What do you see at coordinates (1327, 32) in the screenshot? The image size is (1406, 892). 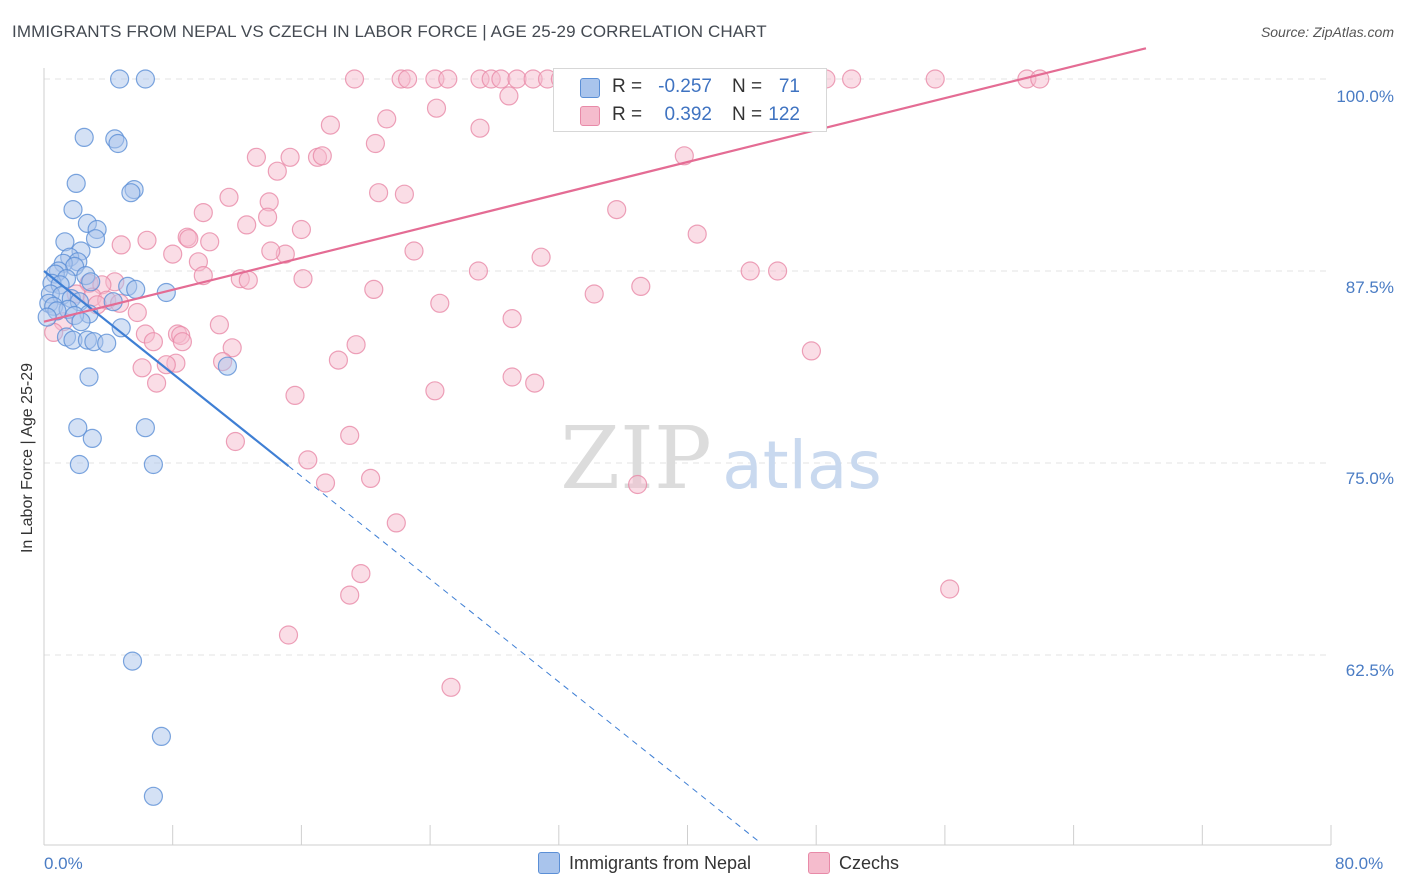 I see `source-label: Source: ZipAtlas.com` at bounding box center [1327, 32].